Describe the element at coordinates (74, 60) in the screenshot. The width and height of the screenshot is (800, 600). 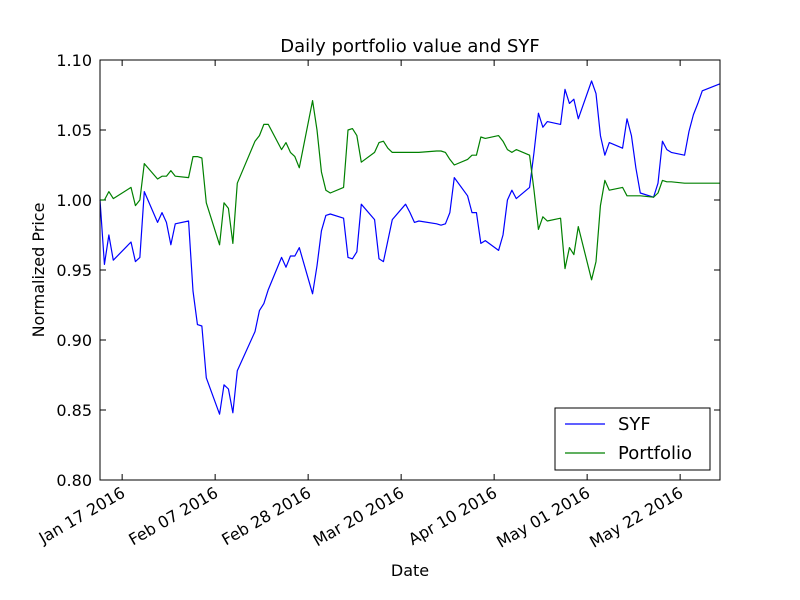
I see `y-tick-label: 1.10` at that location.